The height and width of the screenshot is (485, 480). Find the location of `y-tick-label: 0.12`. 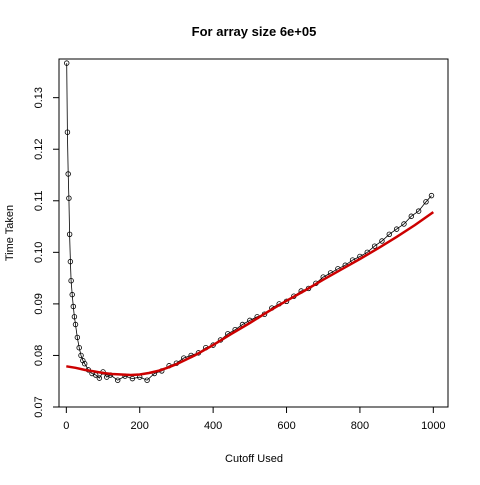

y-tick-label: 0.12 is located at coordinates (39, 149).